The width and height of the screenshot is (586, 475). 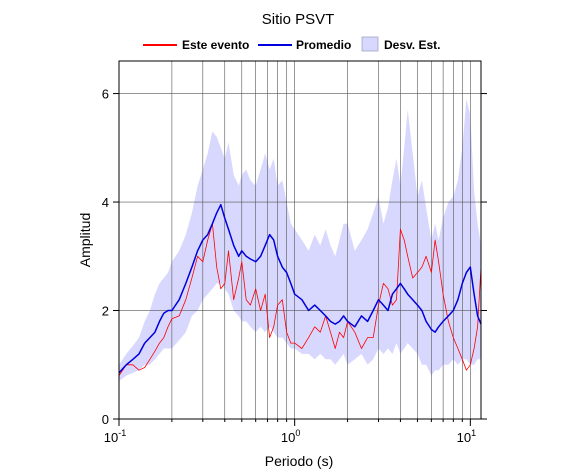 What do you see at coordinates (298, 19) in the screenshot?
I see `chart-title: Sitio PSVT` at bounding box center [298, 19].